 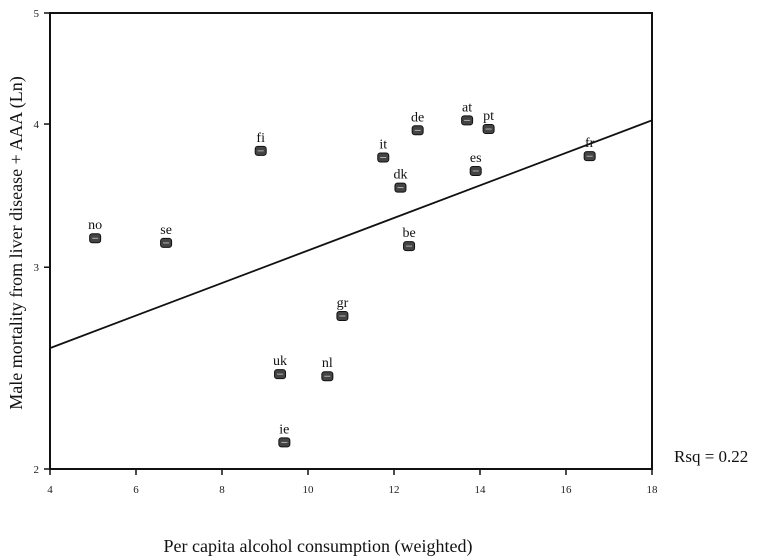 I want to click on point-label: pt, so click(x=488, y=116).